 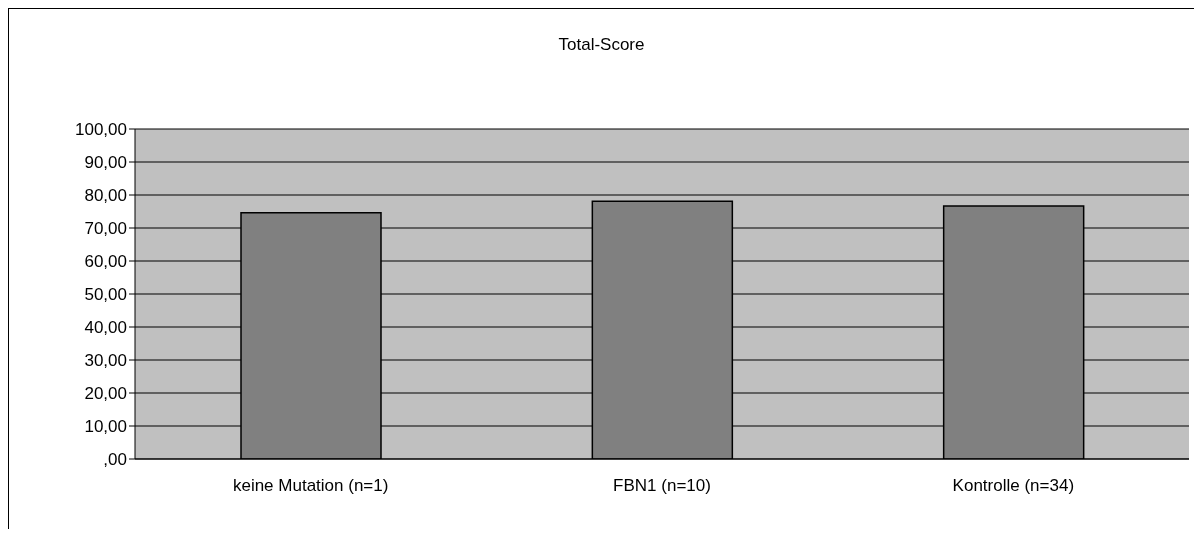 I want to click on y-tick-label: 80,00, so click(x=105, y=196).